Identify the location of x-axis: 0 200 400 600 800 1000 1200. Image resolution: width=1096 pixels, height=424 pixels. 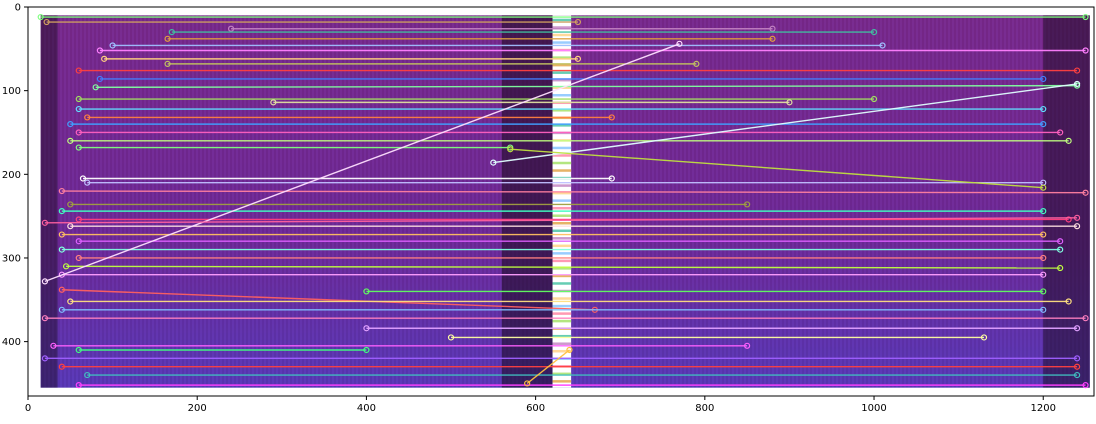
(540, 405).